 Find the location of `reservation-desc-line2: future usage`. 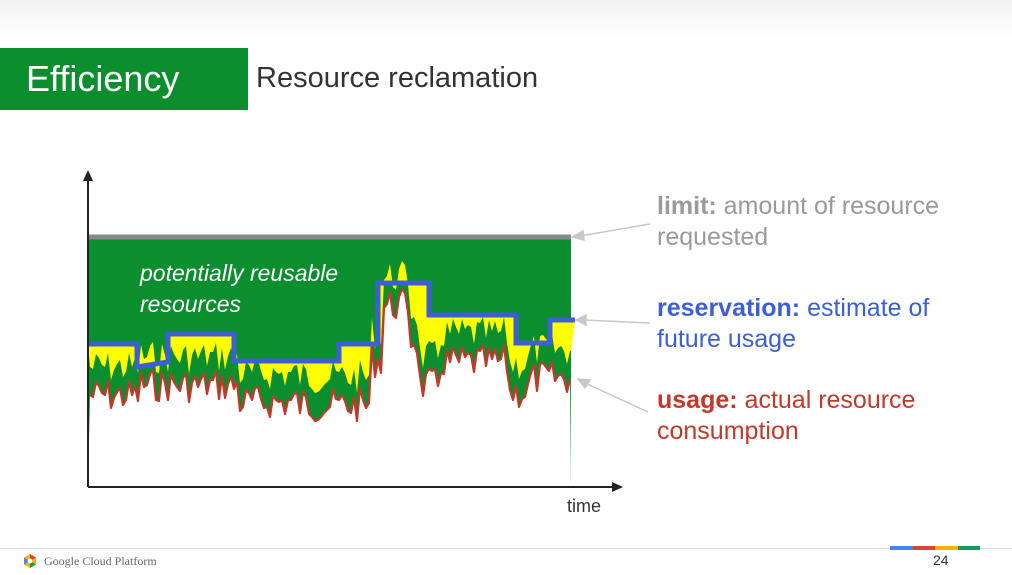

reservation-desc-line2: future usage is located at coordinates (726, 339).